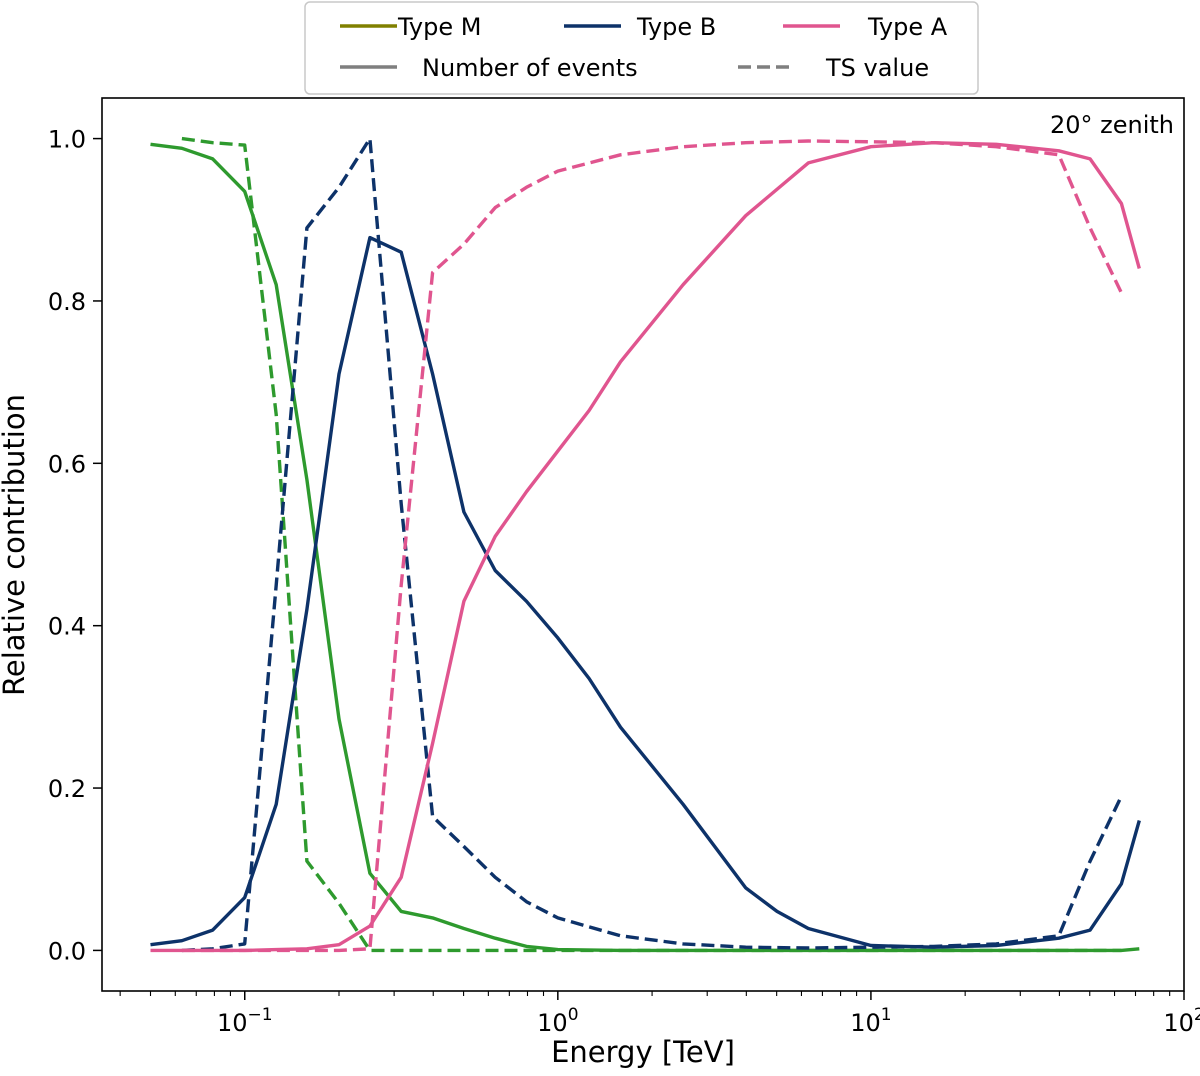 Image resolution: width=1200 pixels, height=1076 pixels. I want to click on y-tick-label: 0.6, so click(67, 464).